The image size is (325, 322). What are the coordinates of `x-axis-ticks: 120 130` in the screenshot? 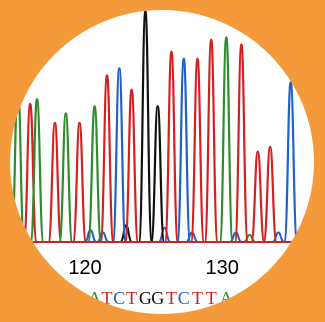 It's located at (153, 268).